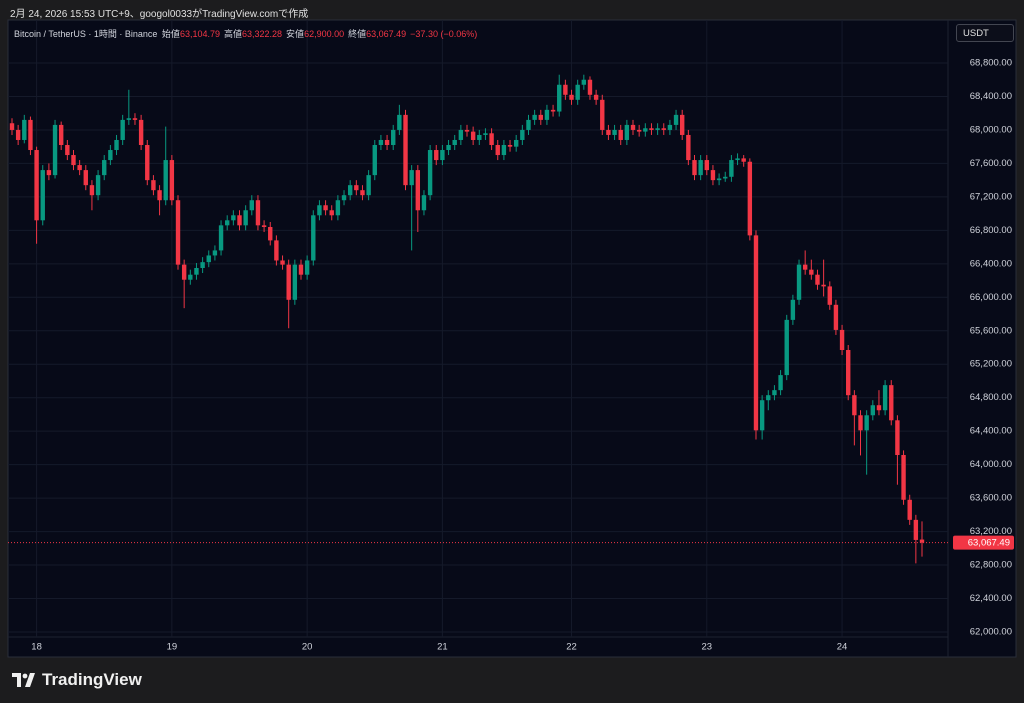 The image size is (1024, 703). What do you see at coordinates (357, 34) in the screenshot?
I see `close-label: 終値` at bounding box center [357, 34].